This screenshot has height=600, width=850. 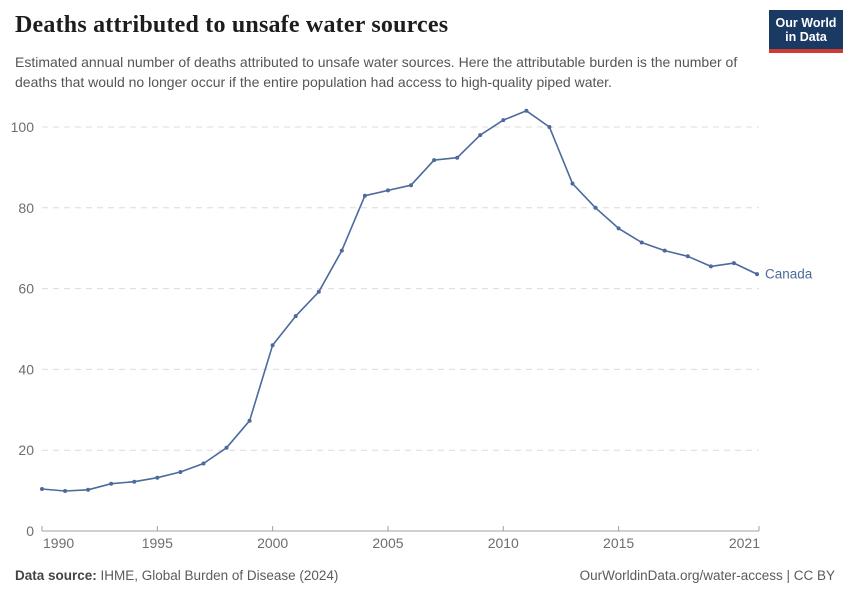 I want to click on point-canada-2003, so click(x=341, y=250).